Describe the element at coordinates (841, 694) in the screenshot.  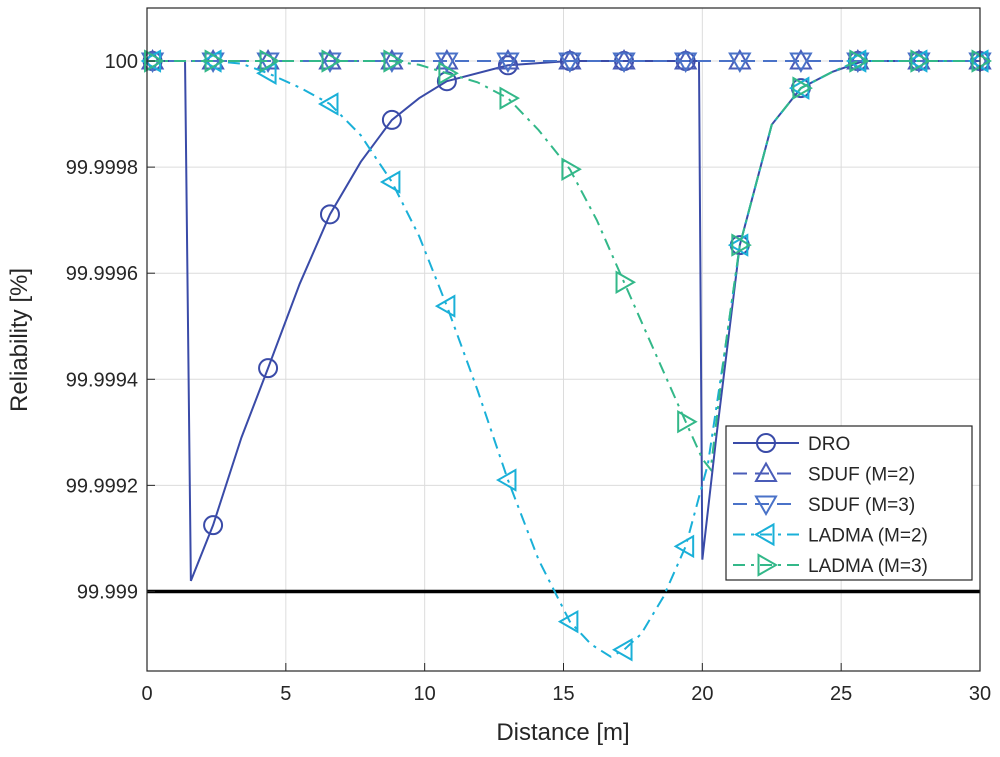
I see `x-tick-label: 25` at that location.